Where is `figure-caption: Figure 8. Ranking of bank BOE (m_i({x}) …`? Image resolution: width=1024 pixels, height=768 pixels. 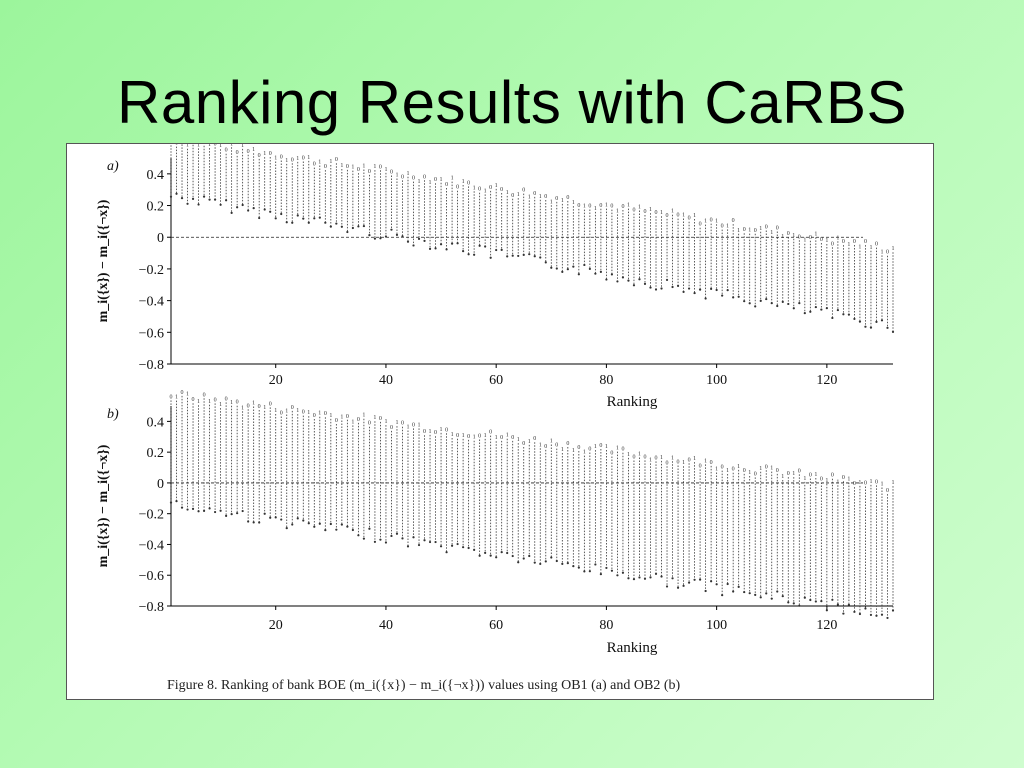 figure-caption: Figure 8. Ranking of bank BOE (m_i({x}) … is located at coordinates (424, 685).